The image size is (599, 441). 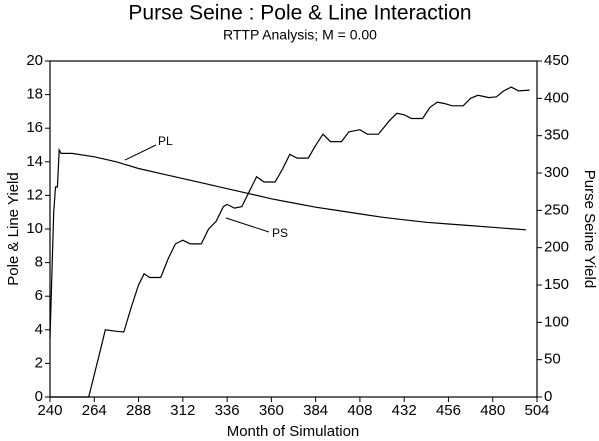 What do you see at coordinates (556, 172) in the screenshot?
I see `y2-tick-label: 300` at bounding box center [556, 172].